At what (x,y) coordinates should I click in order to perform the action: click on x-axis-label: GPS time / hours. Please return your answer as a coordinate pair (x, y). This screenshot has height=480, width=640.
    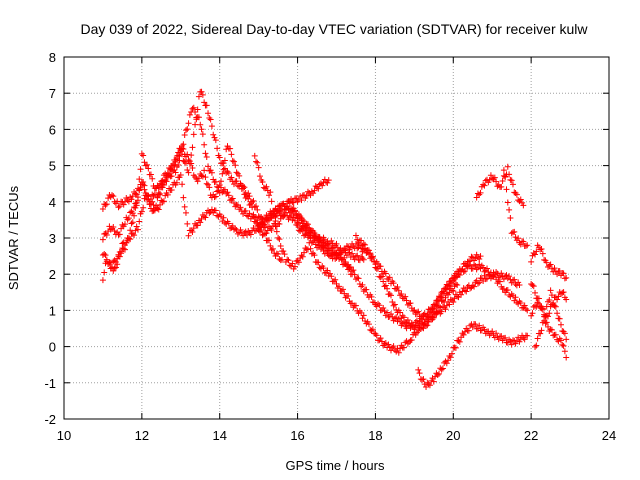
    Looking at the image, I should click on (335, 465).